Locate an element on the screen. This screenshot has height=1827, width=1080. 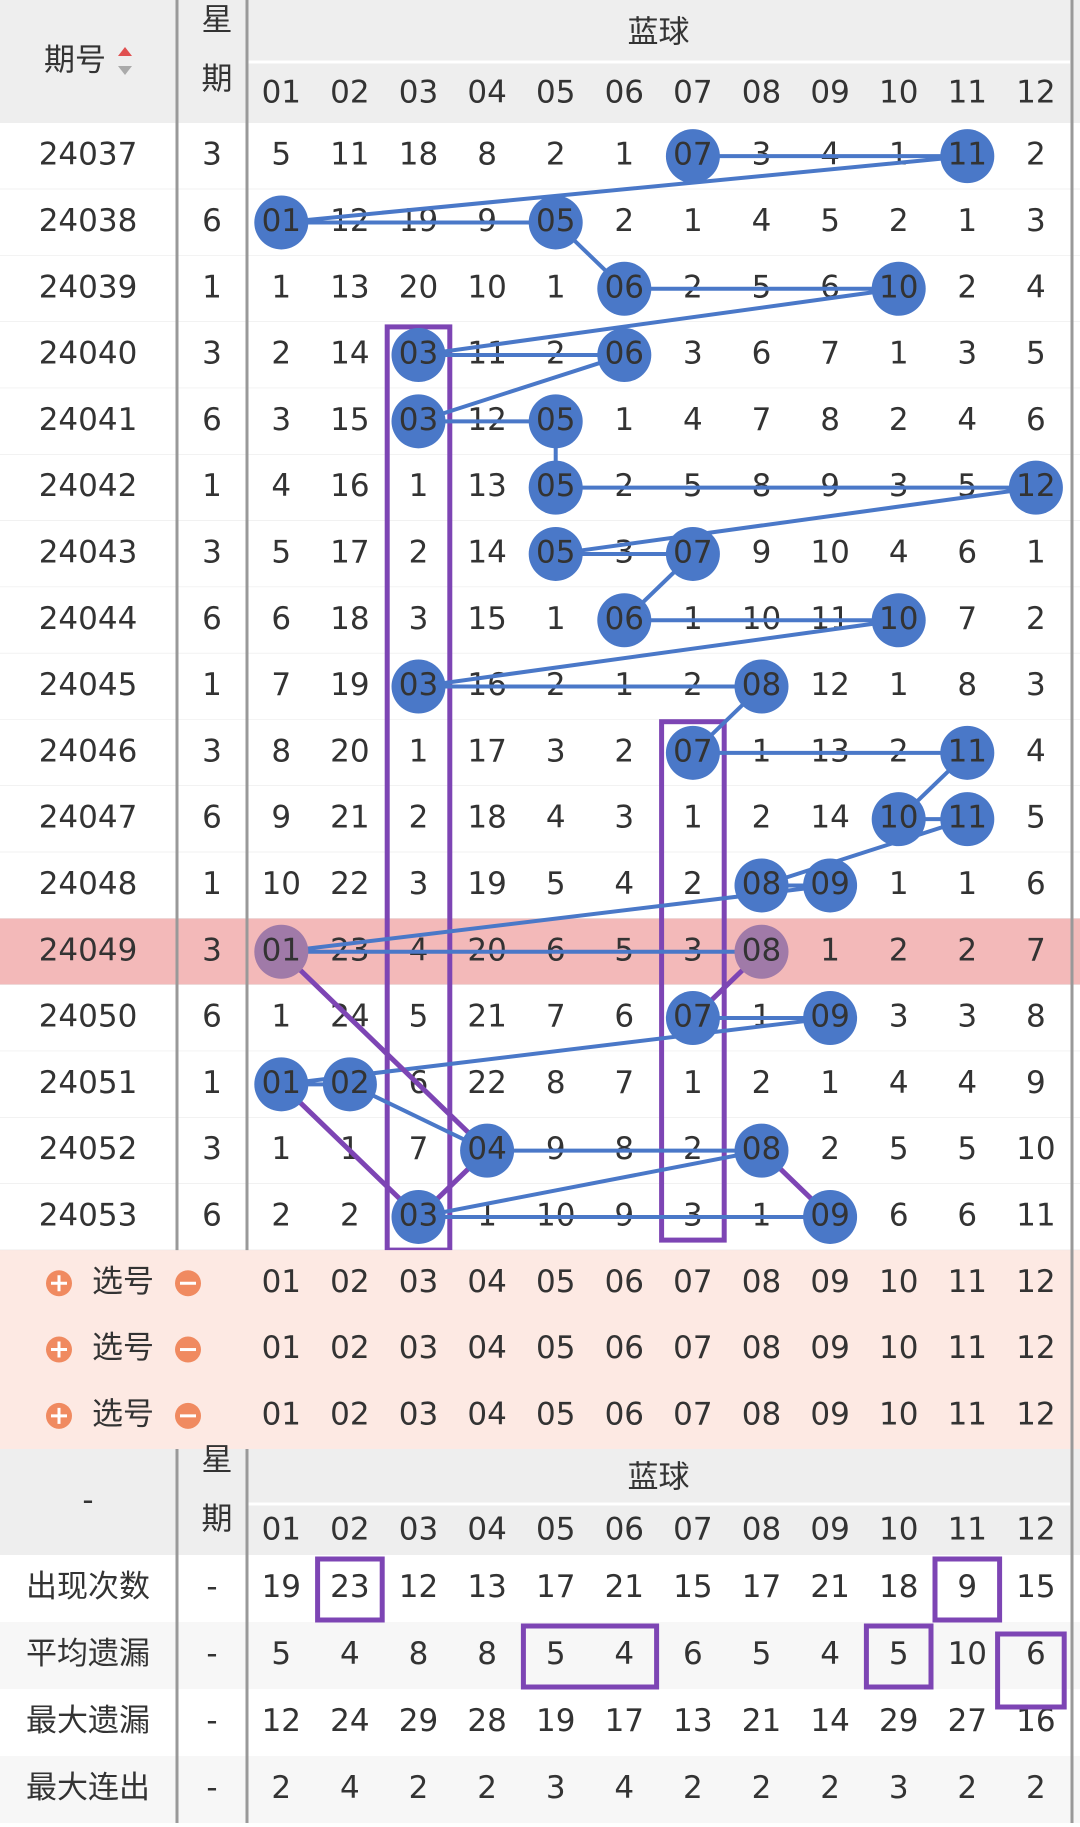
select-number: 04 is located at coordinates (486, 1282).